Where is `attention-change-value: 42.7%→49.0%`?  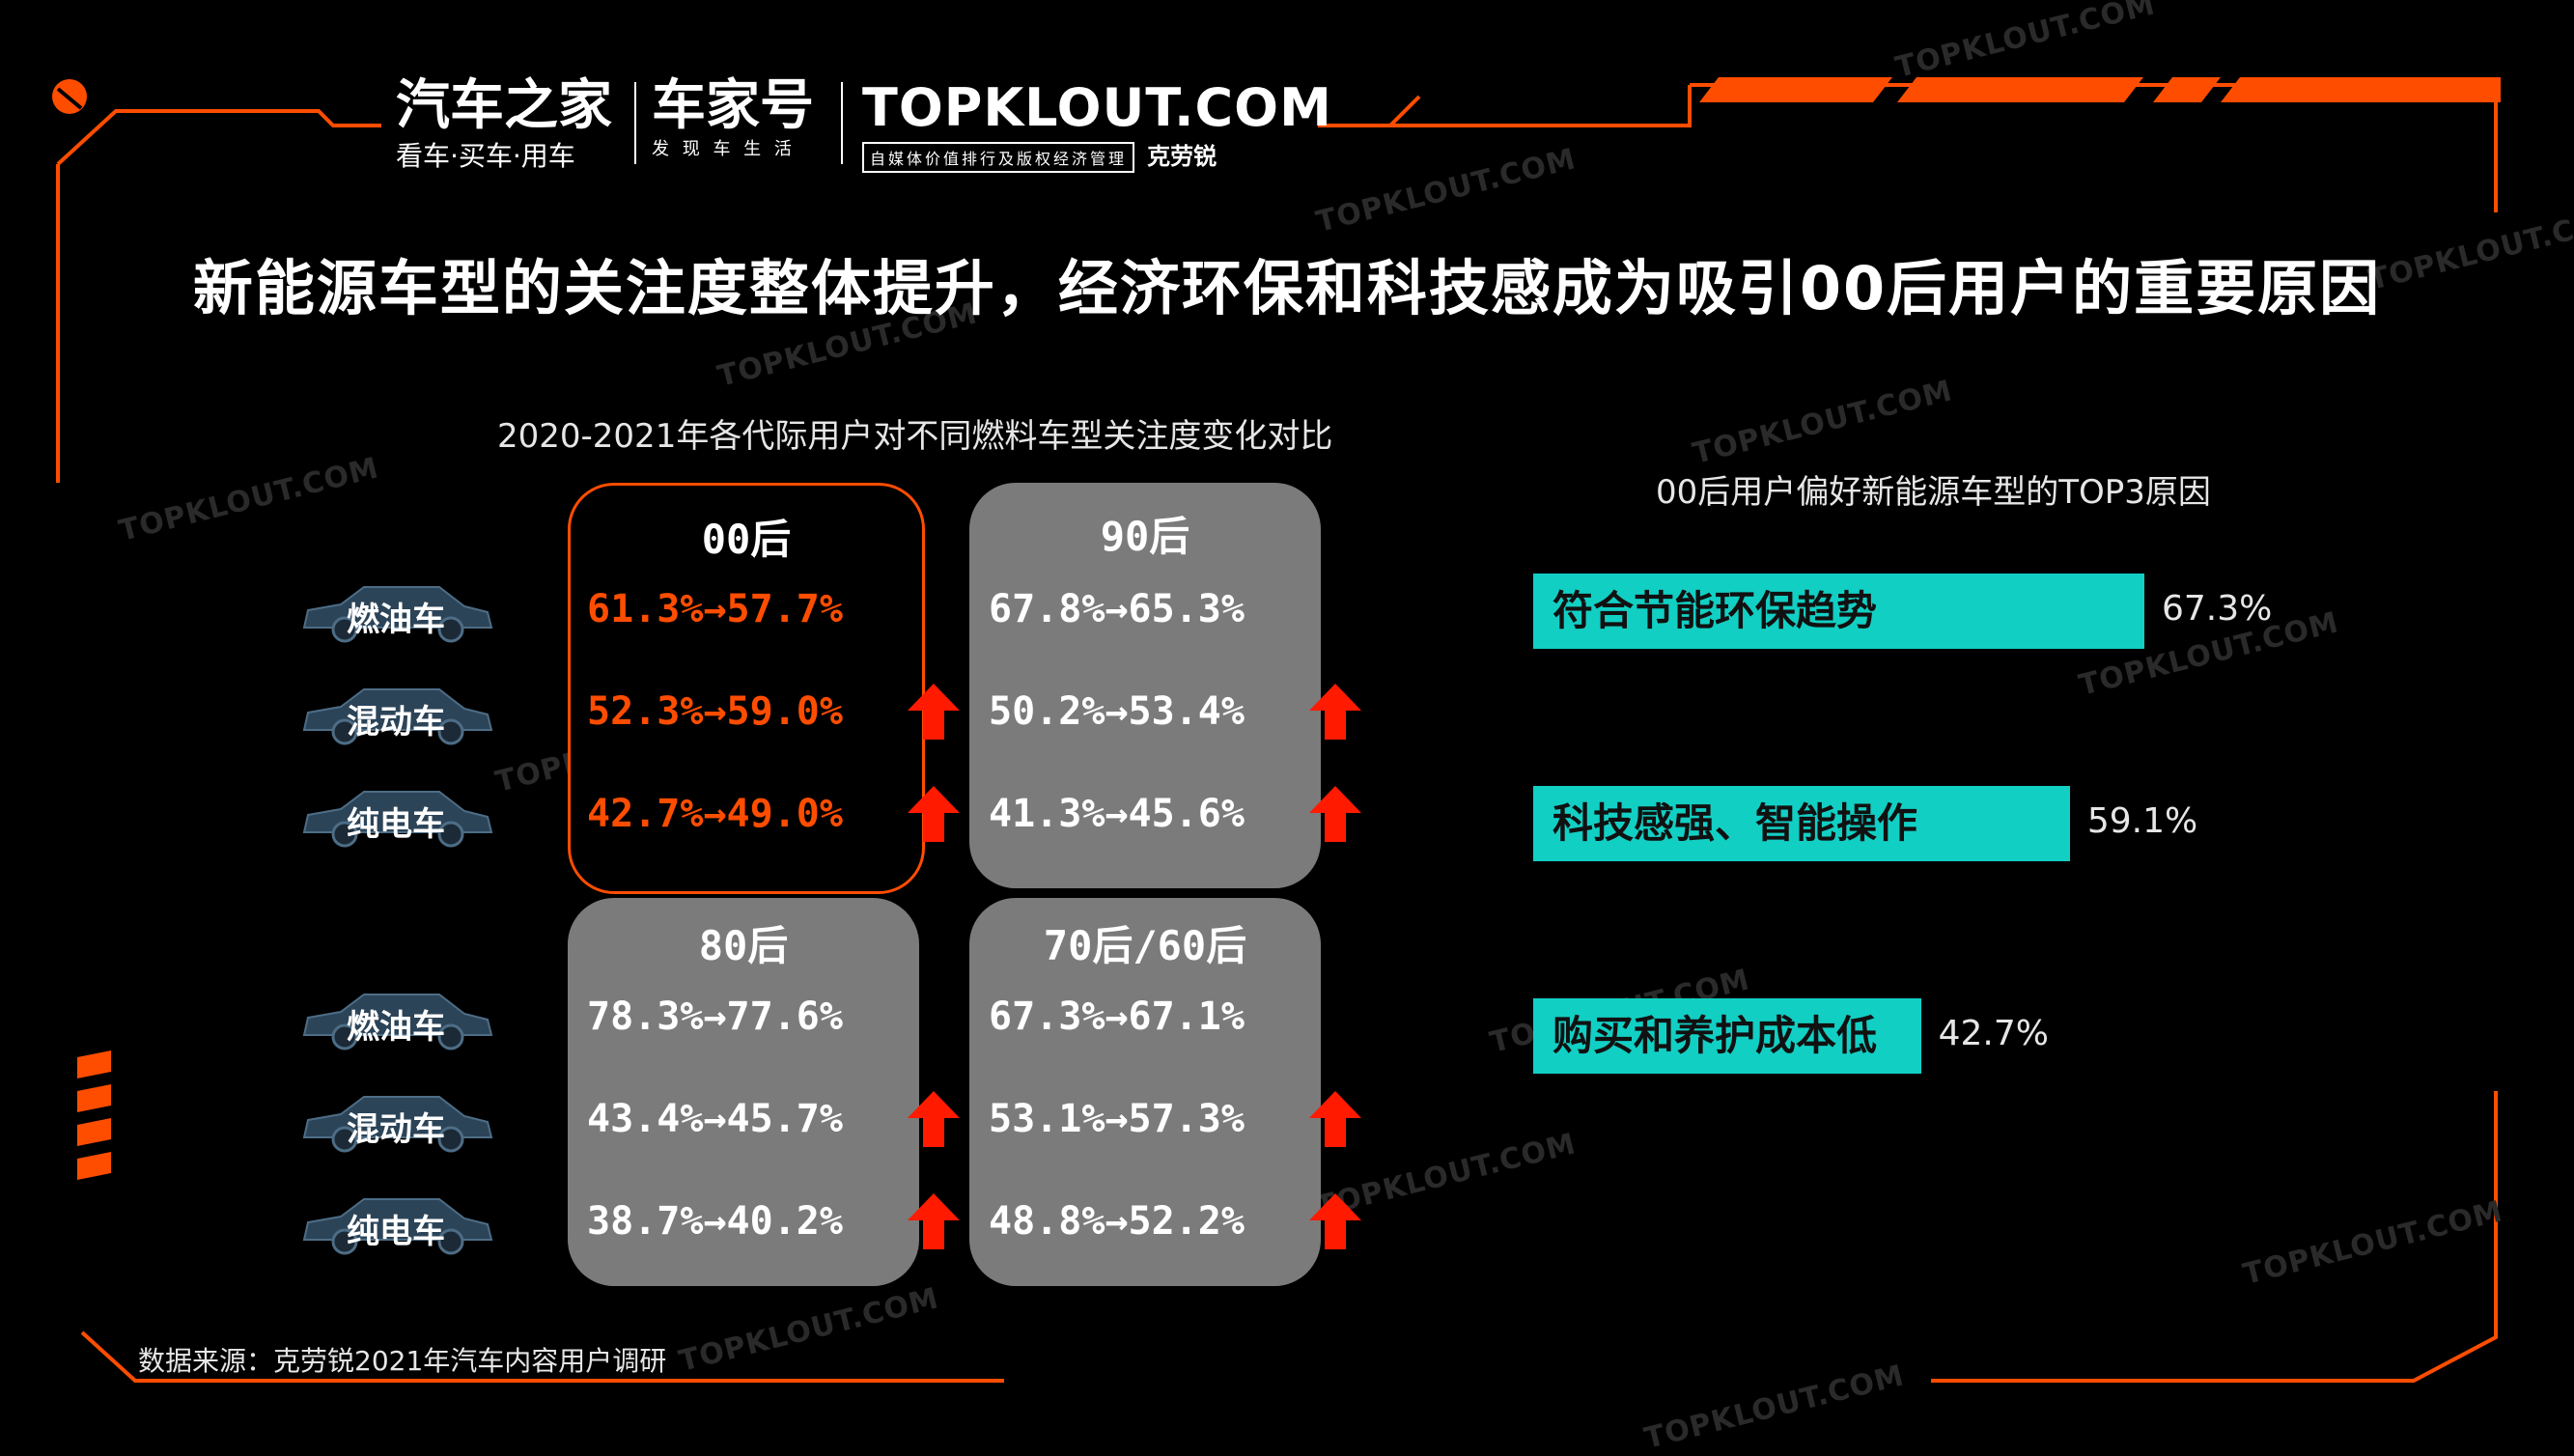 attention-change-value: 42.7%→49.0% is located at coordinates (715, 814).